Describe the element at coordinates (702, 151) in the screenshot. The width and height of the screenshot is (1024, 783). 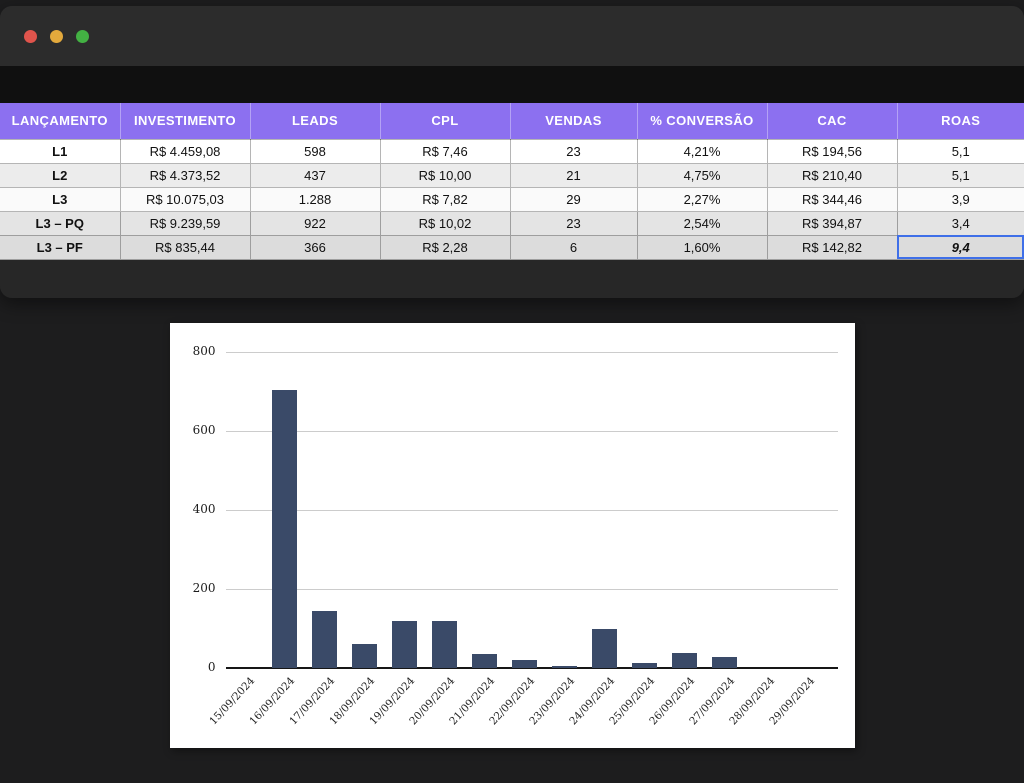
I see `cell: 4,21%` at that location.